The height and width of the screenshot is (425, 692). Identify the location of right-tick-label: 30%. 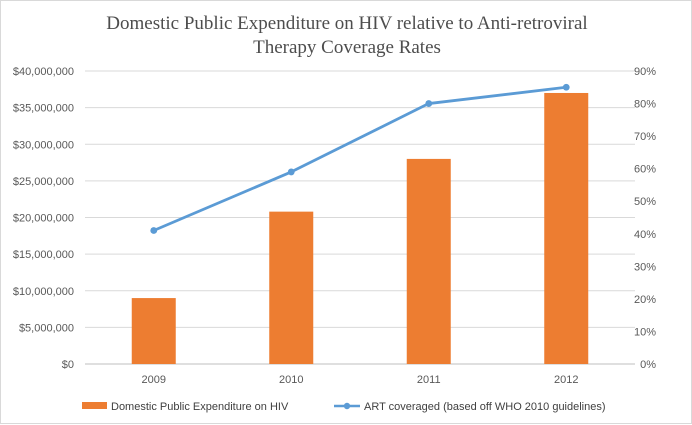
(645, 267).